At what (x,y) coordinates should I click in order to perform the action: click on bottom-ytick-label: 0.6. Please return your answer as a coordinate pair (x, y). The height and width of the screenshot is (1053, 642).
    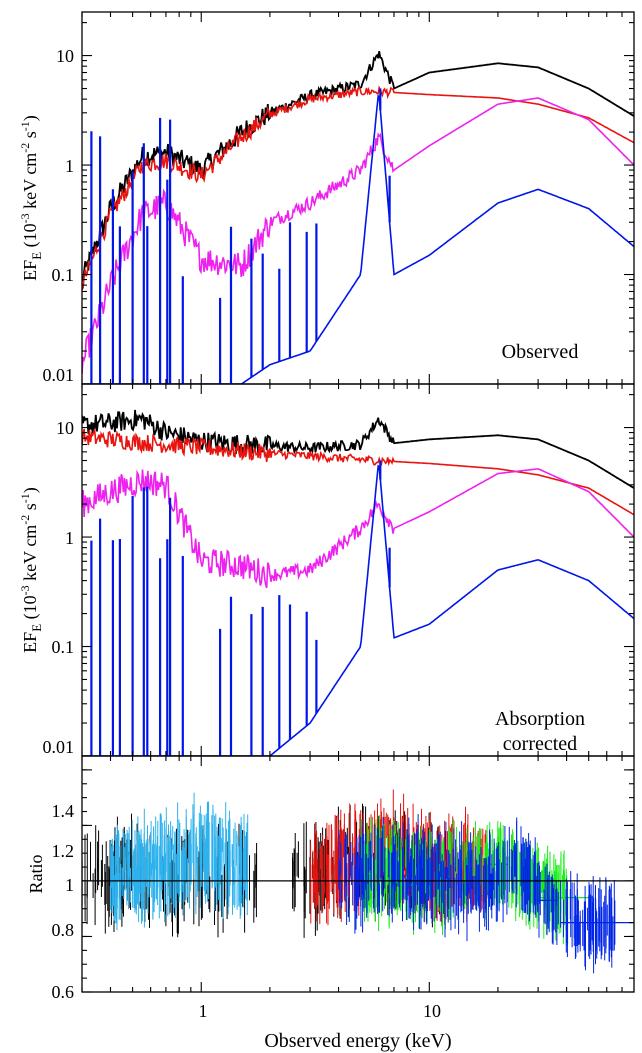
    Looking at the image, I should click on (63, 992).